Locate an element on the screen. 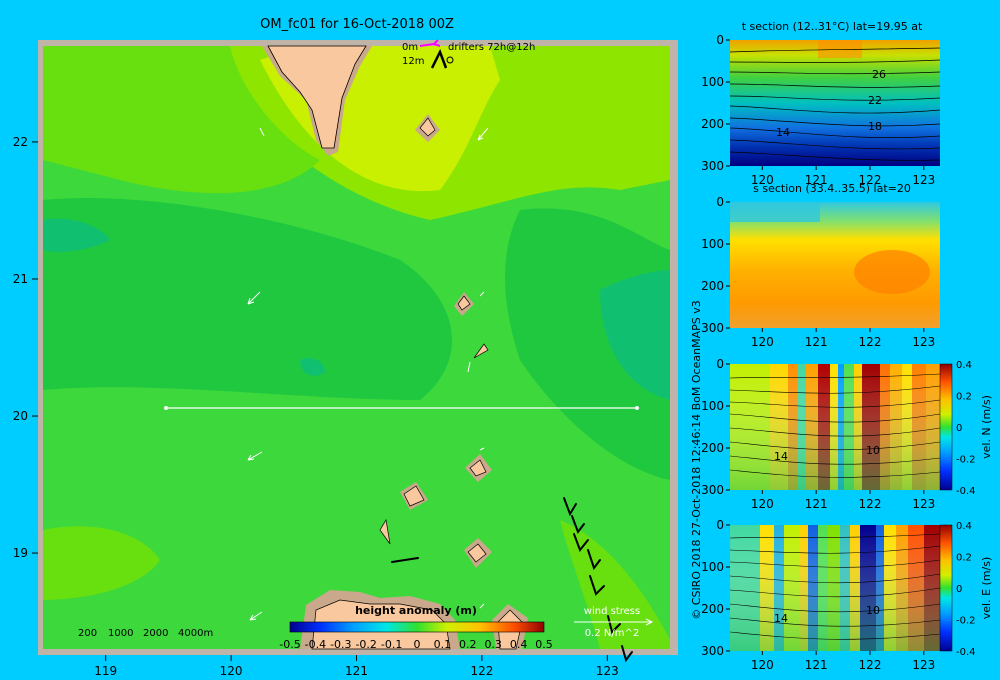  y-tick-label: 21 is located at coordinates (20, 279).